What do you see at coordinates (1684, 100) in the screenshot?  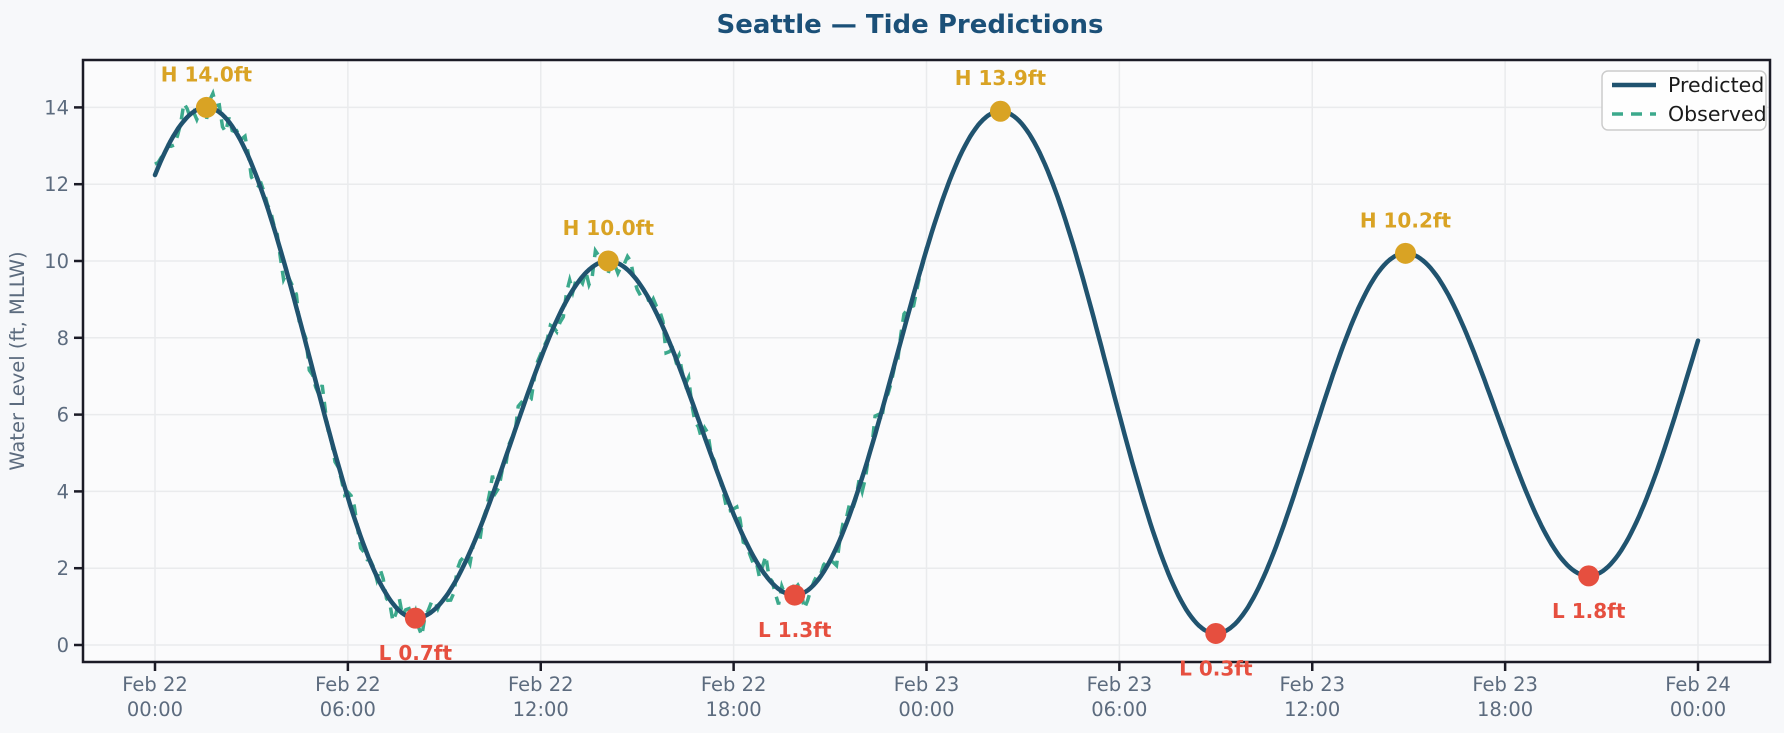 I see `legend: Predicted Observed` at bounding box center [1684, 100].